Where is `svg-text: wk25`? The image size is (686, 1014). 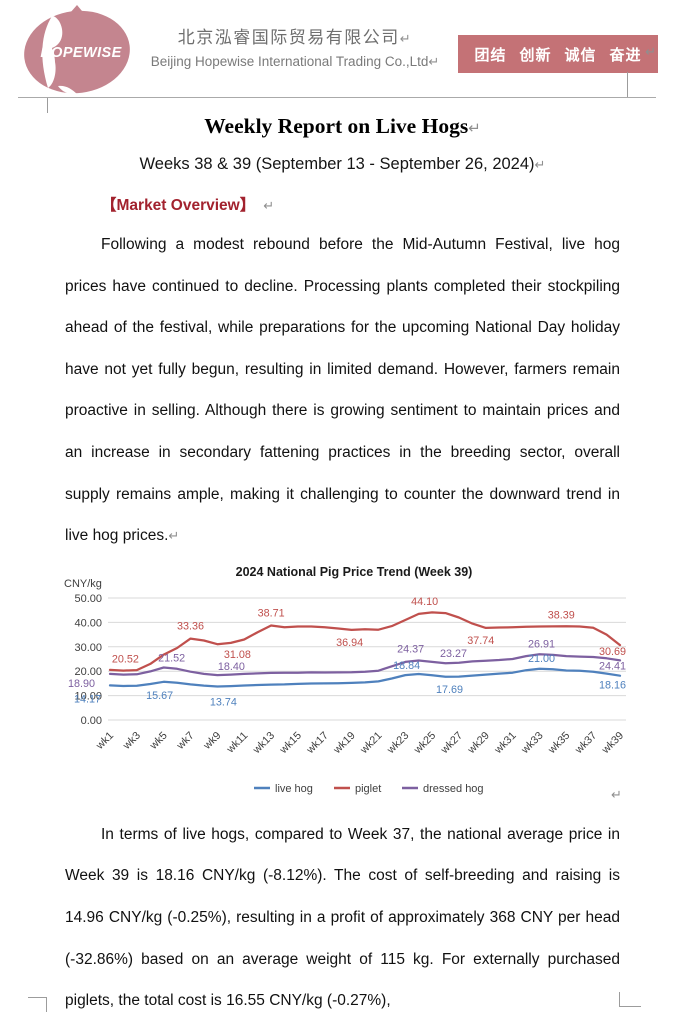
svg-text: wk25 is located at coordinates (424, 742).